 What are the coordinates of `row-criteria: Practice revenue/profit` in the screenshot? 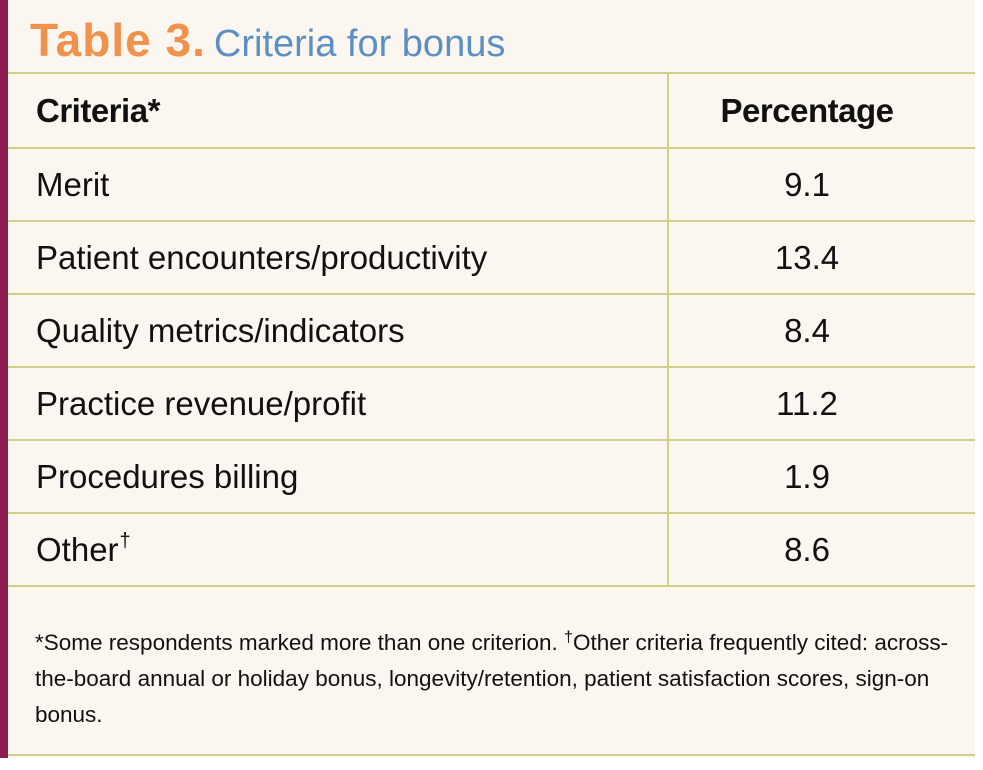 It's located at (338, 403).